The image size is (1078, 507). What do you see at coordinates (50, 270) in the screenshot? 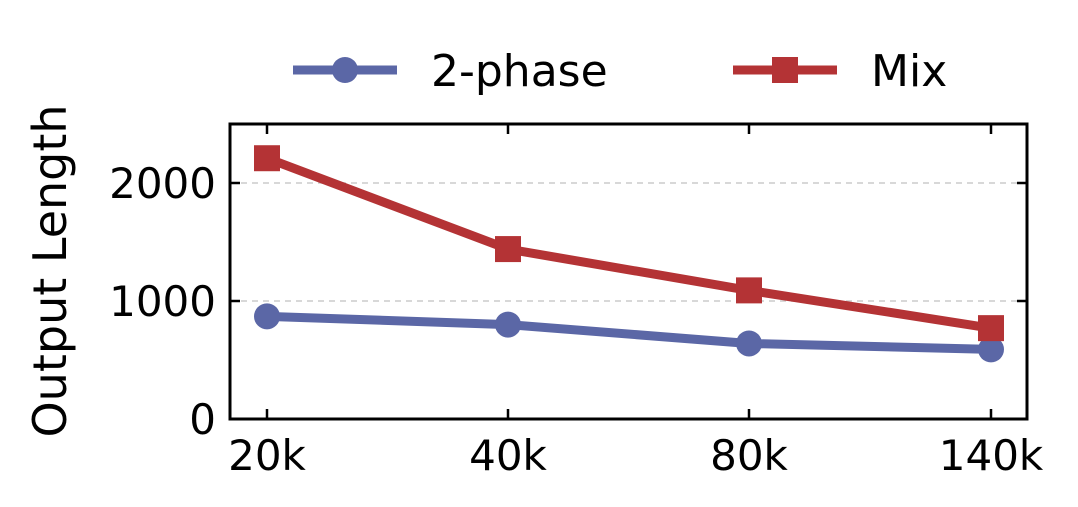
I see `y-axis-title: Output Length` at bounding box center [50, 270].